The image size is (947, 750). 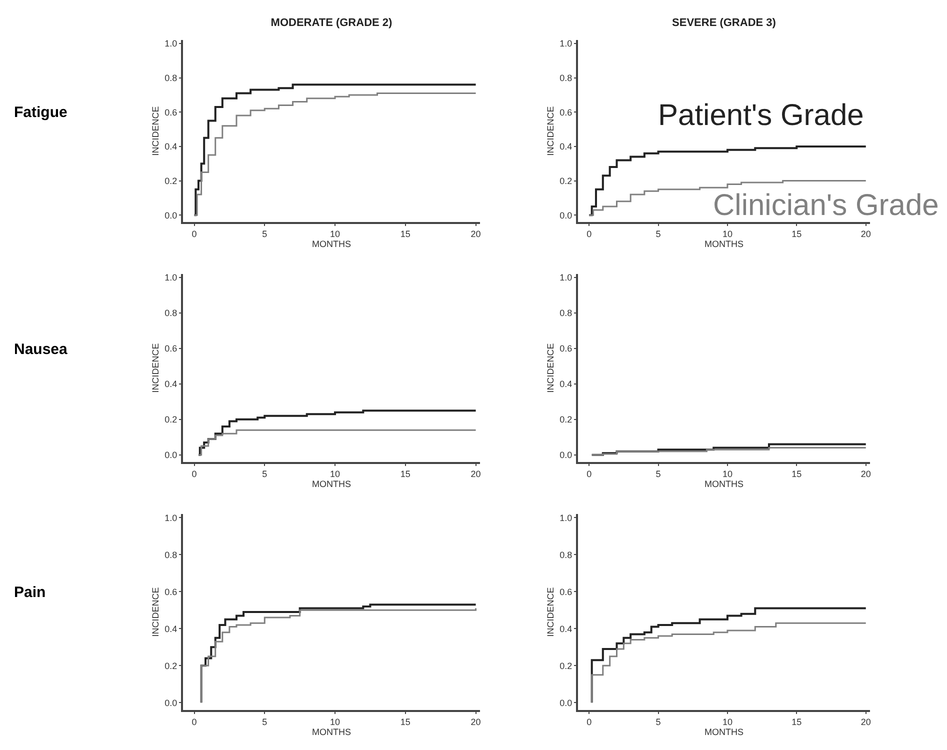 I want to click on chart-title: MODERATE (GRADE 2), so click(x=331, y=22).